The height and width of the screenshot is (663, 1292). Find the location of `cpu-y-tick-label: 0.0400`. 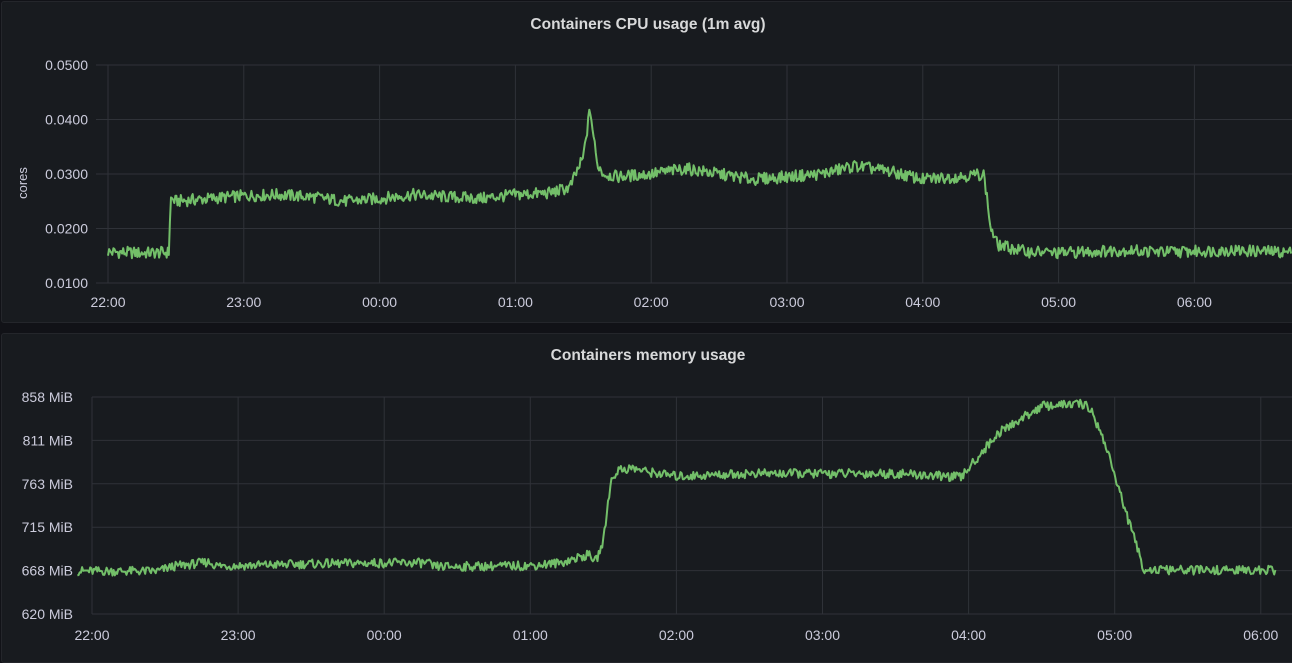

cpu-y-tick-label: 0.0400 is located at coordinates (66, 120).